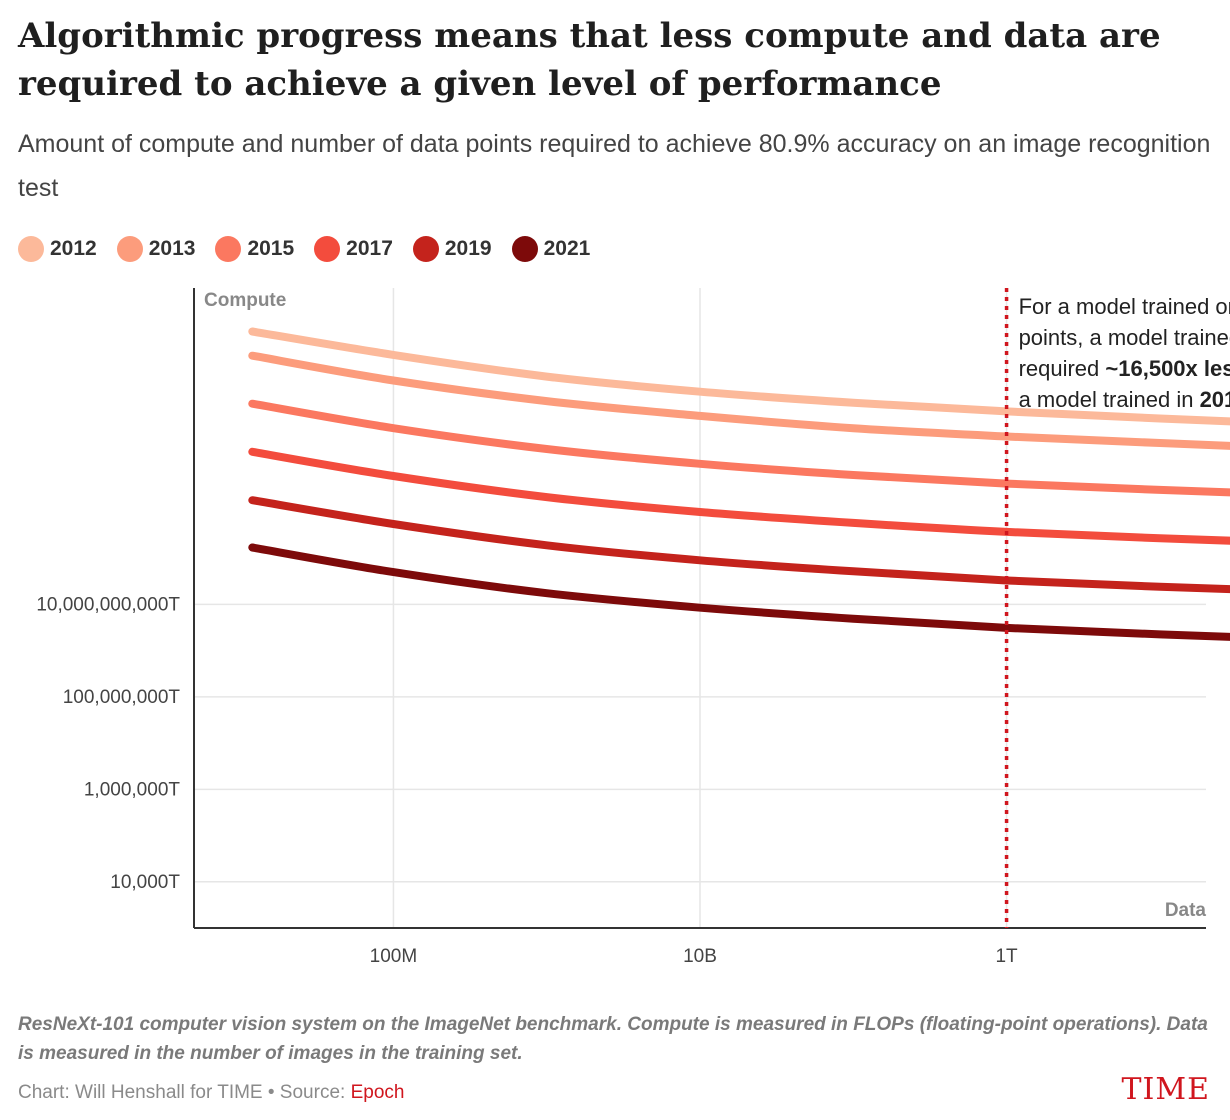 This screenshot has height=1120, width=1230. Describe the element at coordinates (132, 789) in the screenshot. I see `y-tick-label: 1,000,000T` at that location.